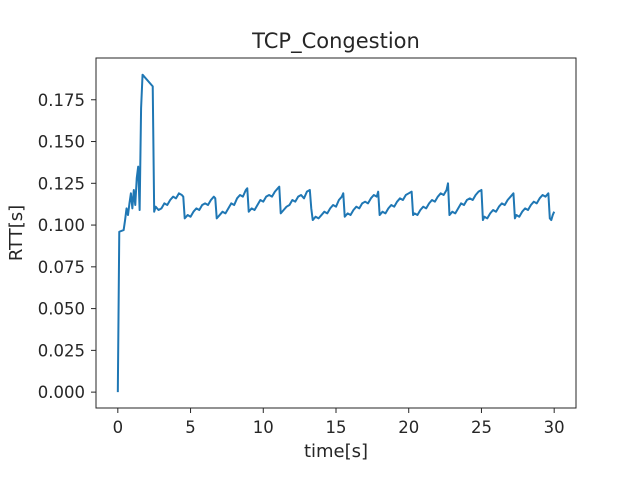 This screenshot has height=480, width=640. Describe the element at coordinates (67, 246) in the screenshot. I see `y-axis: 0.000 0.025 0.050 0.075 0.100 0.125 0.150 0.175` at that location.